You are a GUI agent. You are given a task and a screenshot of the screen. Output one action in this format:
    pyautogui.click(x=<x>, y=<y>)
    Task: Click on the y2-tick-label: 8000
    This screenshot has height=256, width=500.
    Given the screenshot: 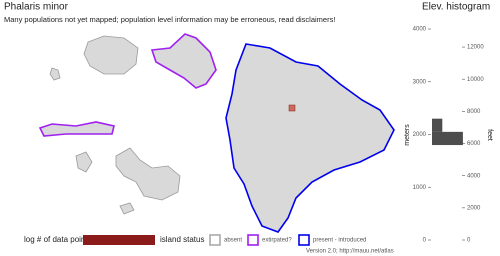 What is the action you would take?
    pyautogui.click(x=474, y=112)
    